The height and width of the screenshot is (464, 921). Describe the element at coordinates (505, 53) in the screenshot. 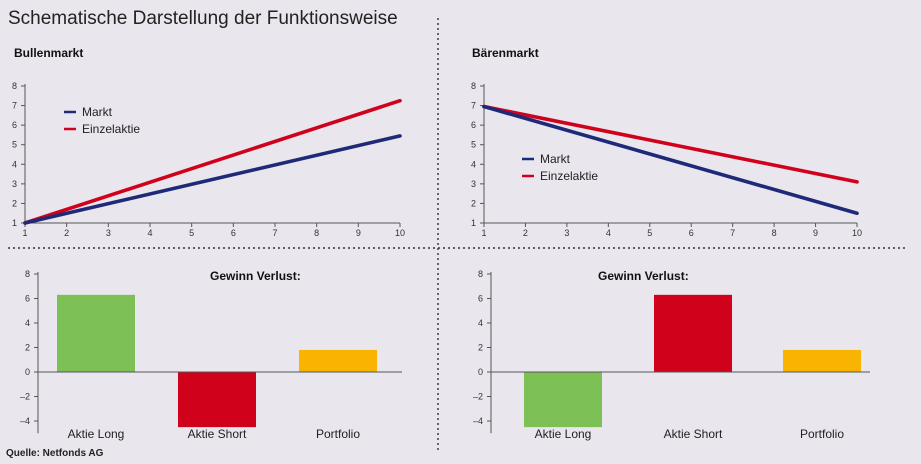

I see `chart-title: Bärenmarkt` at that location.